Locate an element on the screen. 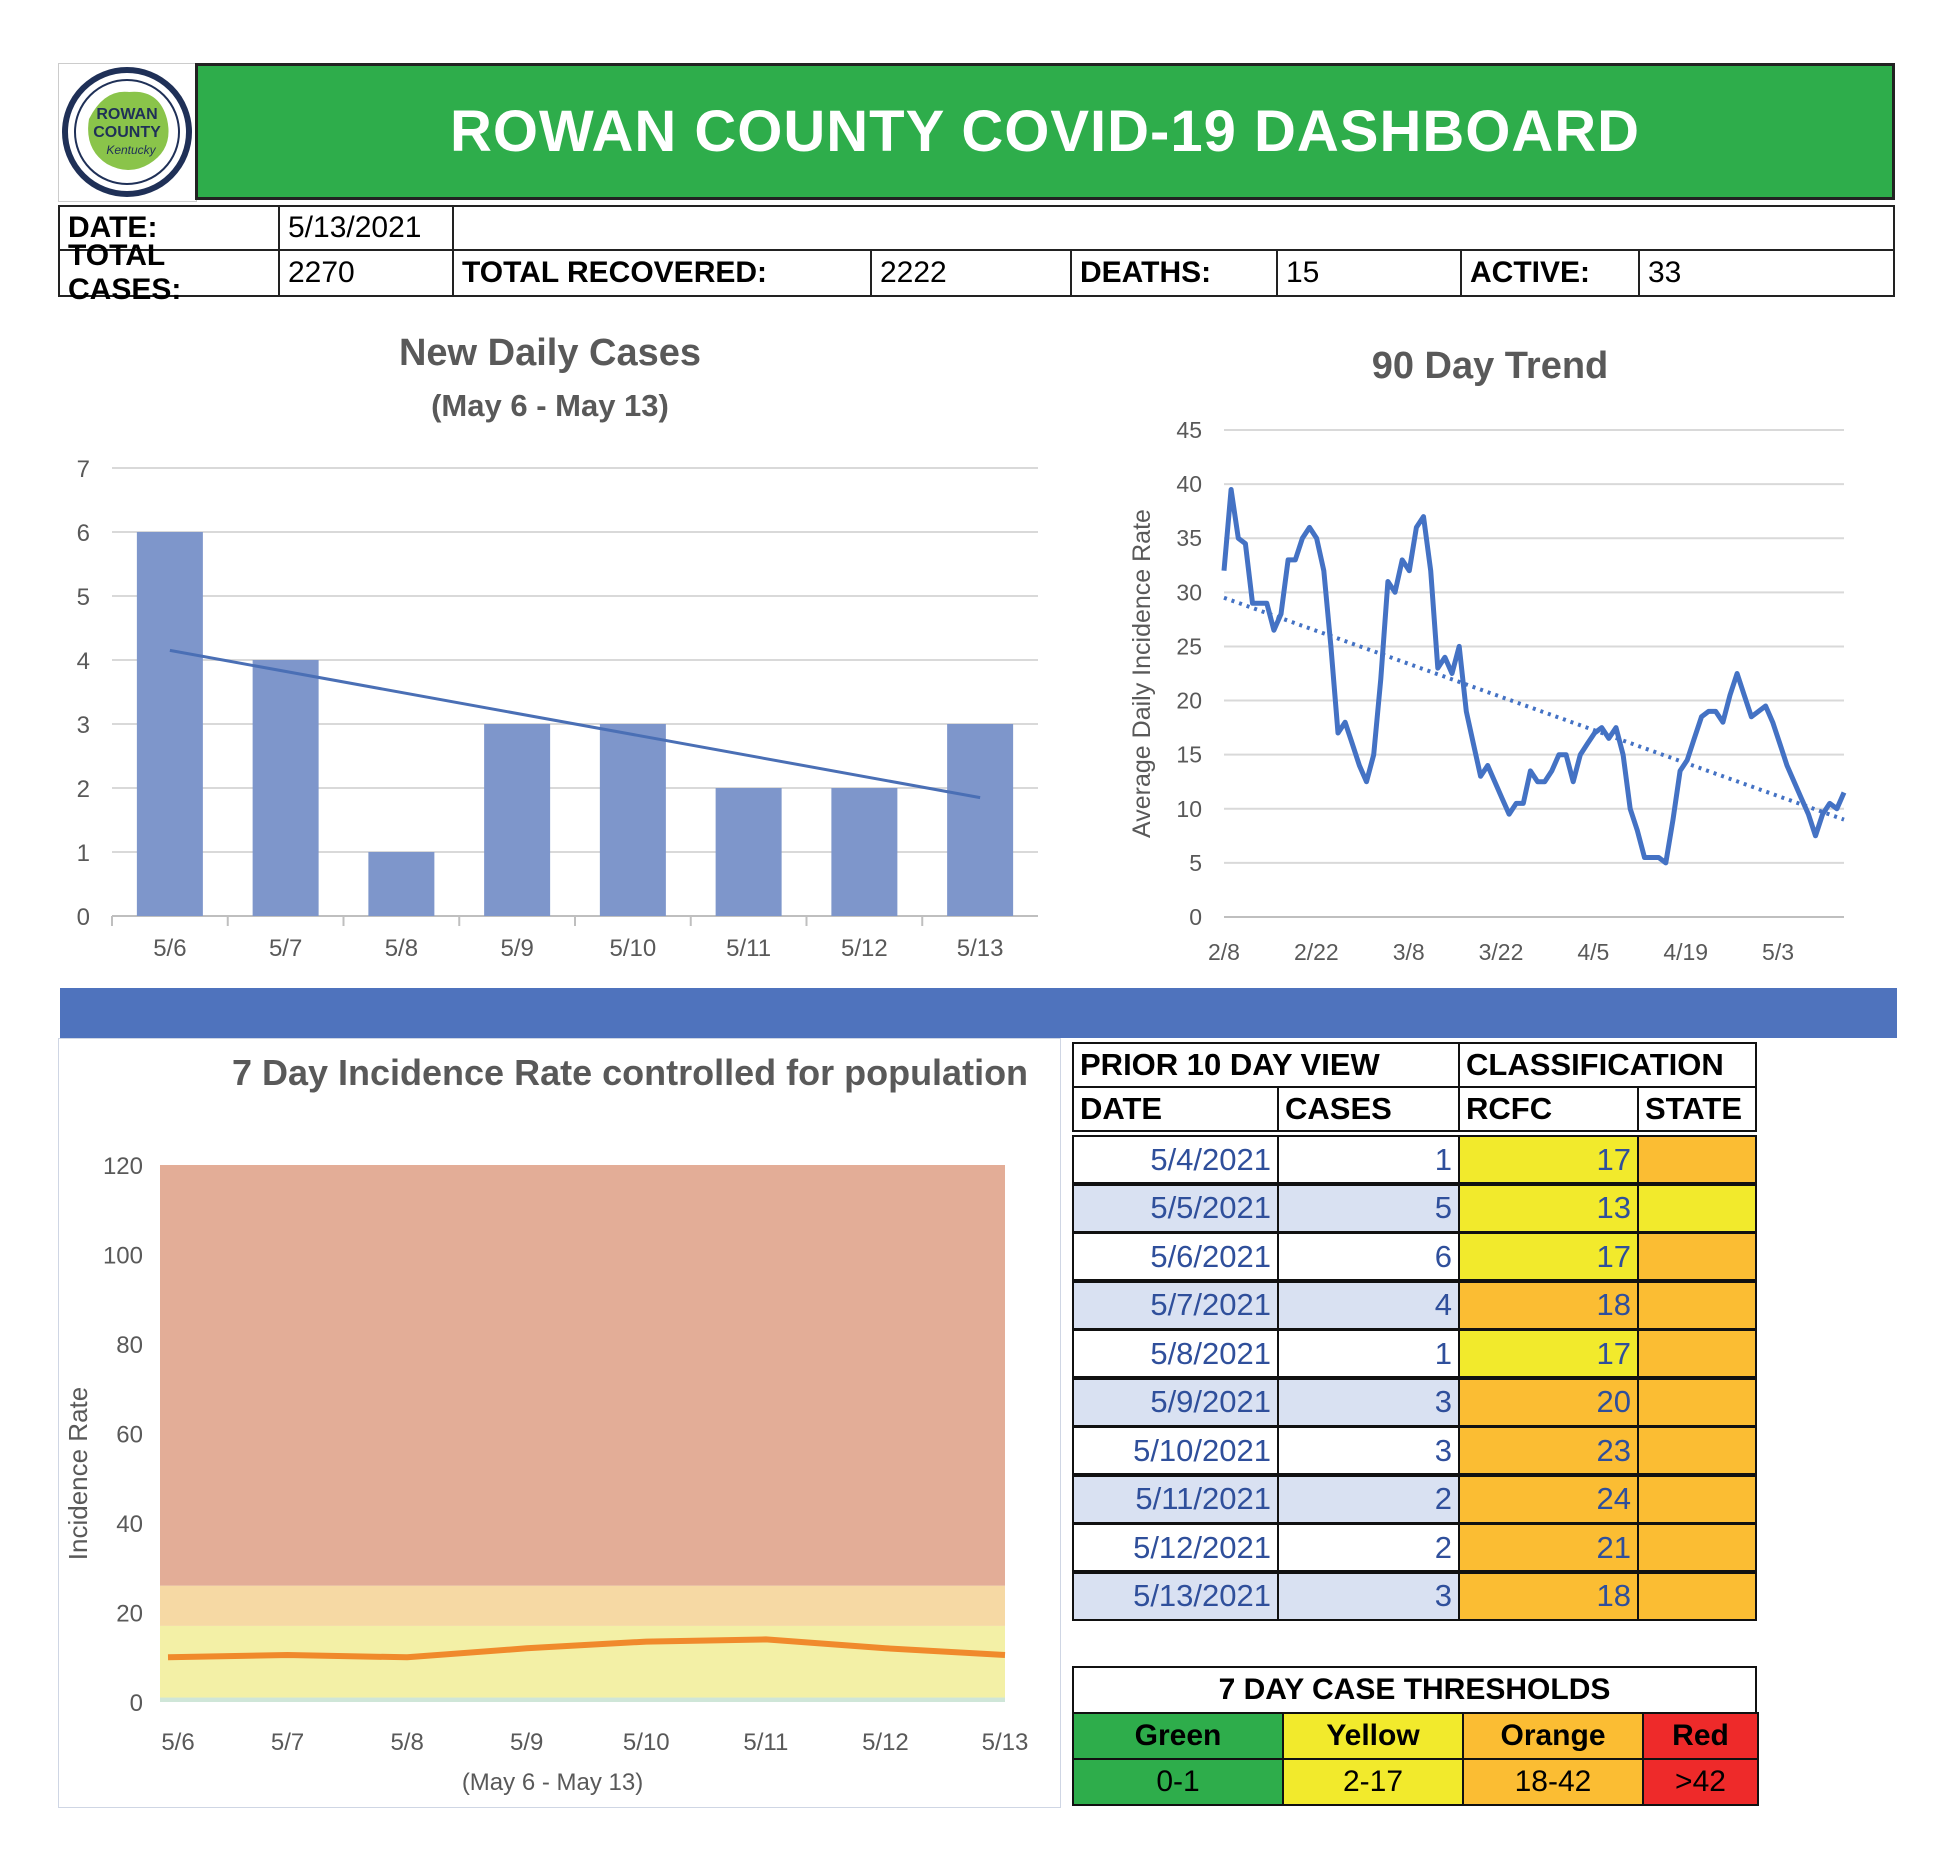 The image size is (1955, 1850). x-tick-label: 5/7 is located at coordinates (285, 948).